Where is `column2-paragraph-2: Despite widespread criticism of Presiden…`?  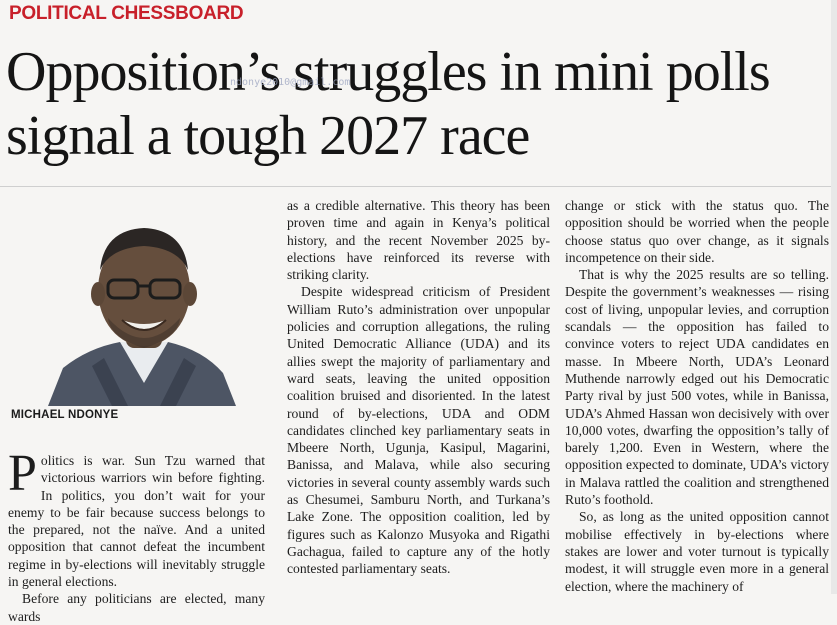 column2-paragraph-2: Despite widespread criticism of Presiden… is located at coordinates (418, 430).